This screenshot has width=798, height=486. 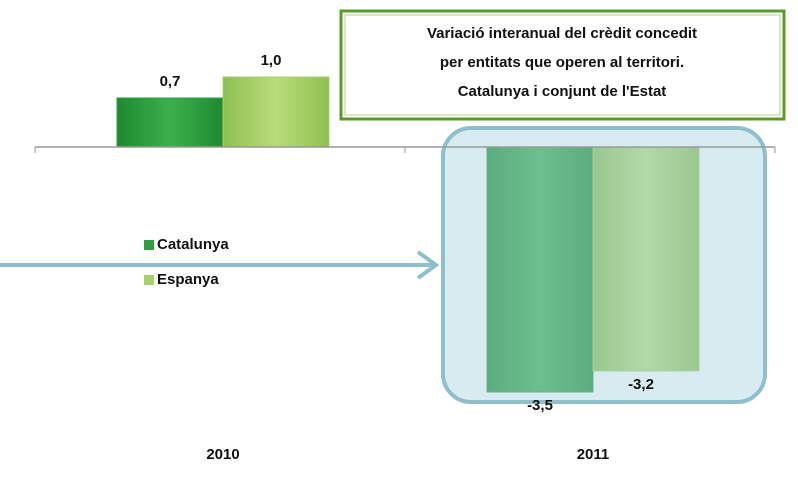 What do you see at coordinates (428, 265) in the screenshot?
I see `arrow-head` at bounding box center [428, 265].